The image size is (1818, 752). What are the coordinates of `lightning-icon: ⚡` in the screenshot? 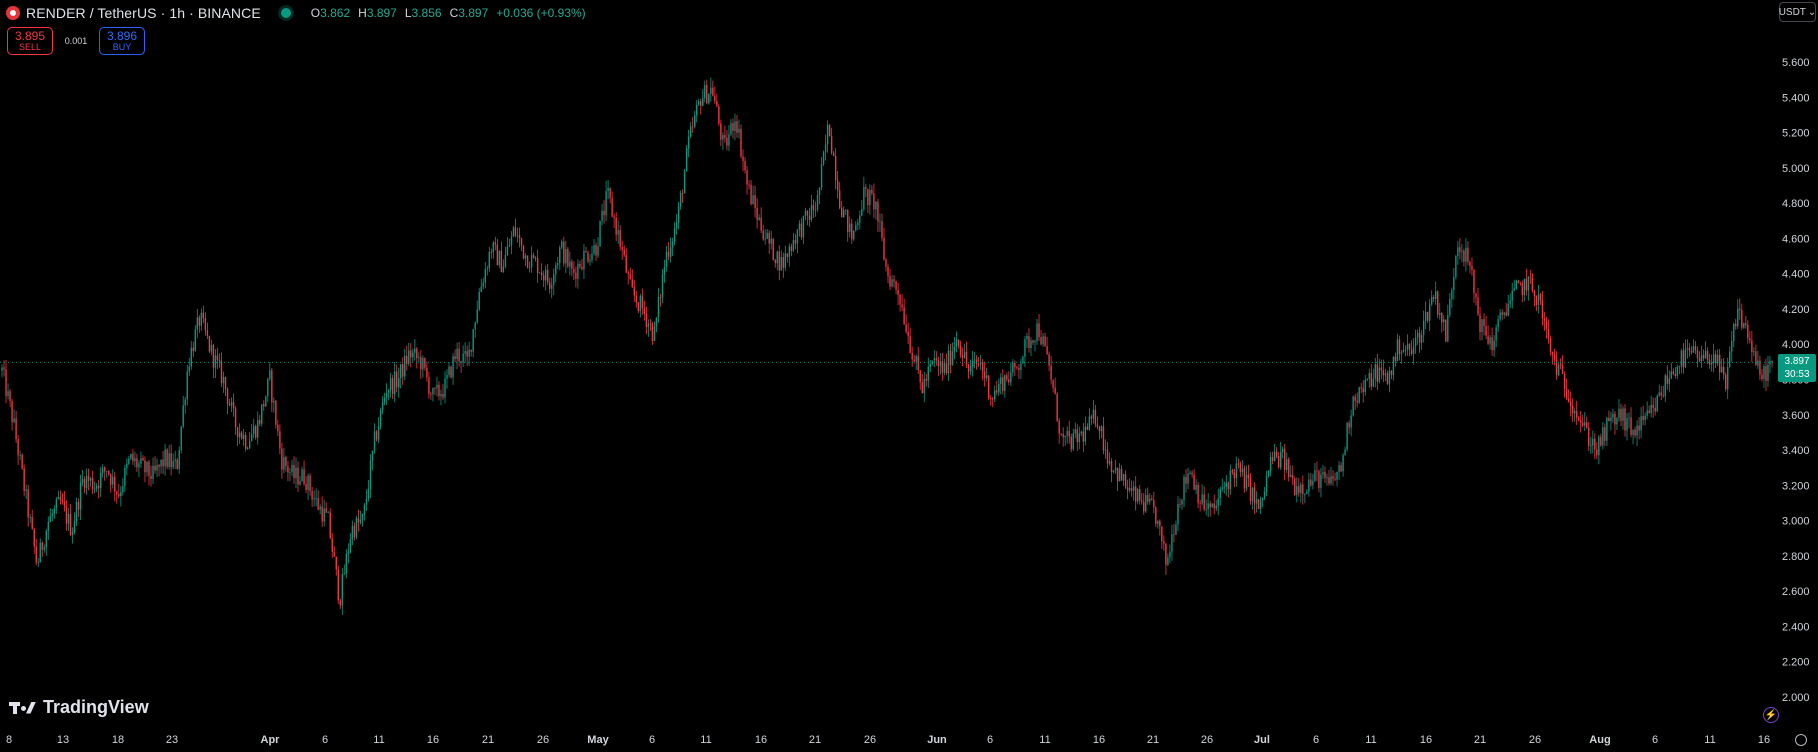 It's located at (1771, 715).